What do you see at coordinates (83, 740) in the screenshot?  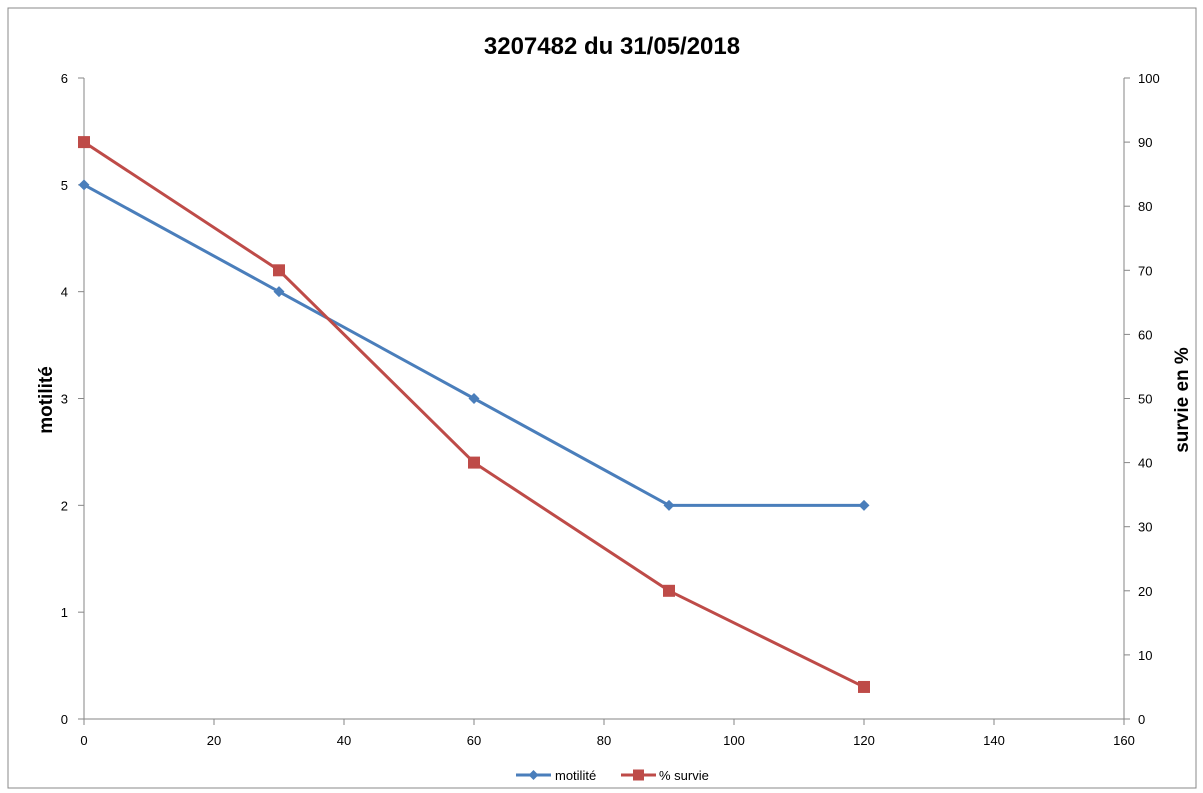 I see `x-tick-label: 0` at bounding box center [83, 740].